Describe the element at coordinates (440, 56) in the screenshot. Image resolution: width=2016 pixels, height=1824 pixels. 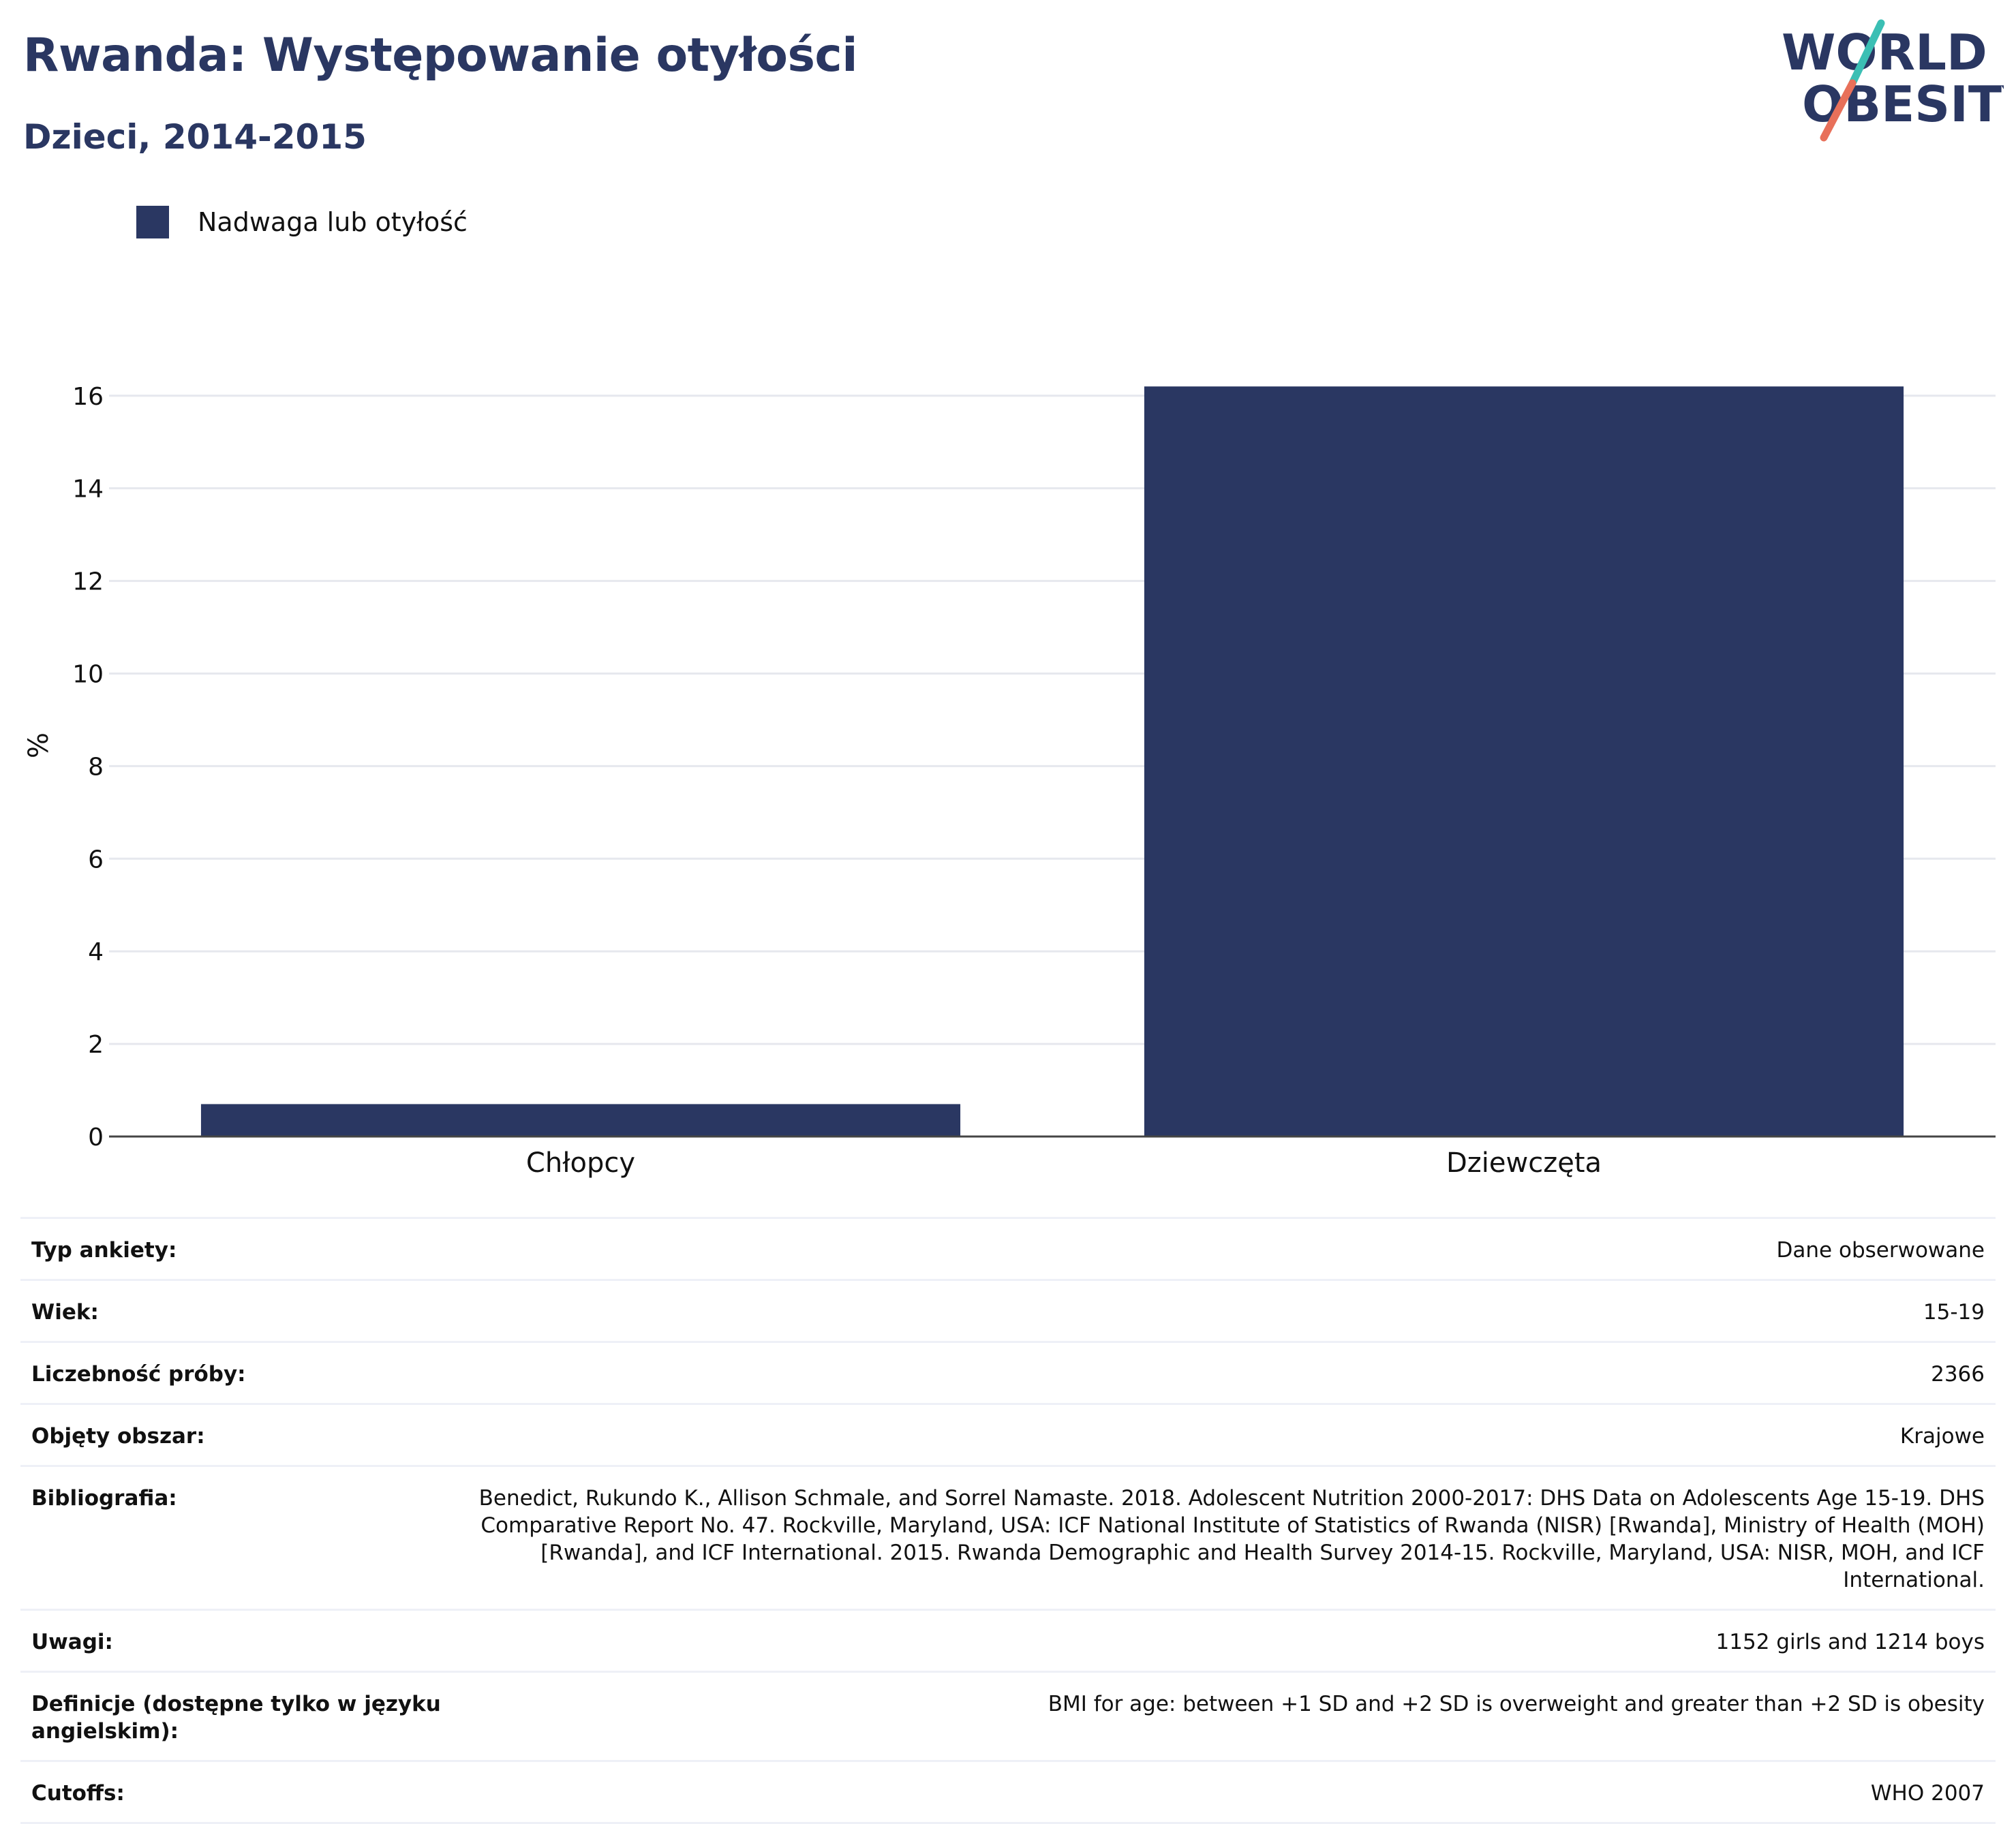
I see `chart-title: Rwanda: Występowanie otyłości` at that location.